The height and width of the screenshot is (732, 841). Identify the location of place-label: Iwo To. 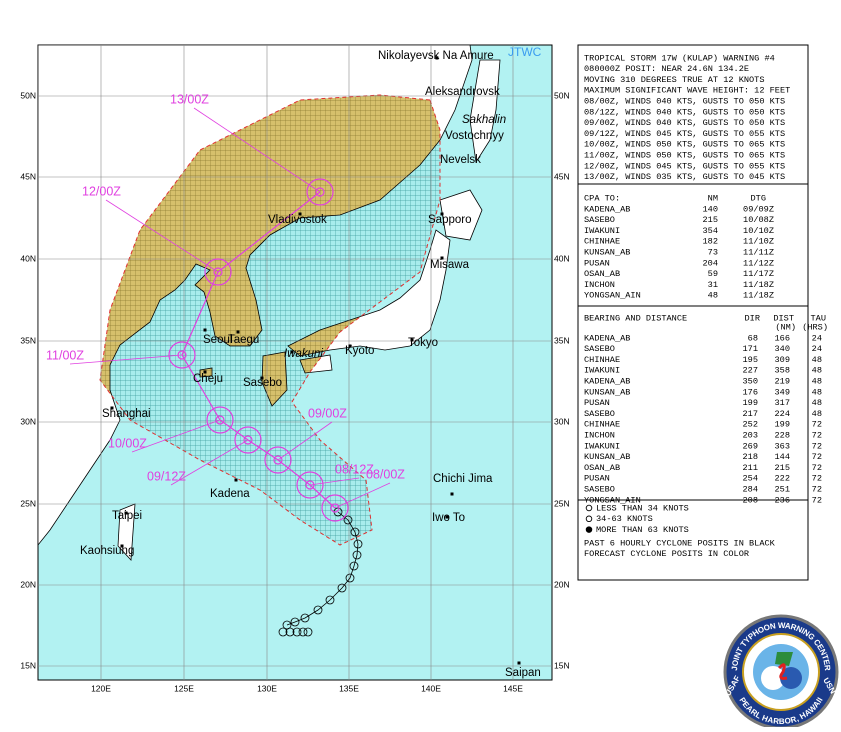
(448, 518).